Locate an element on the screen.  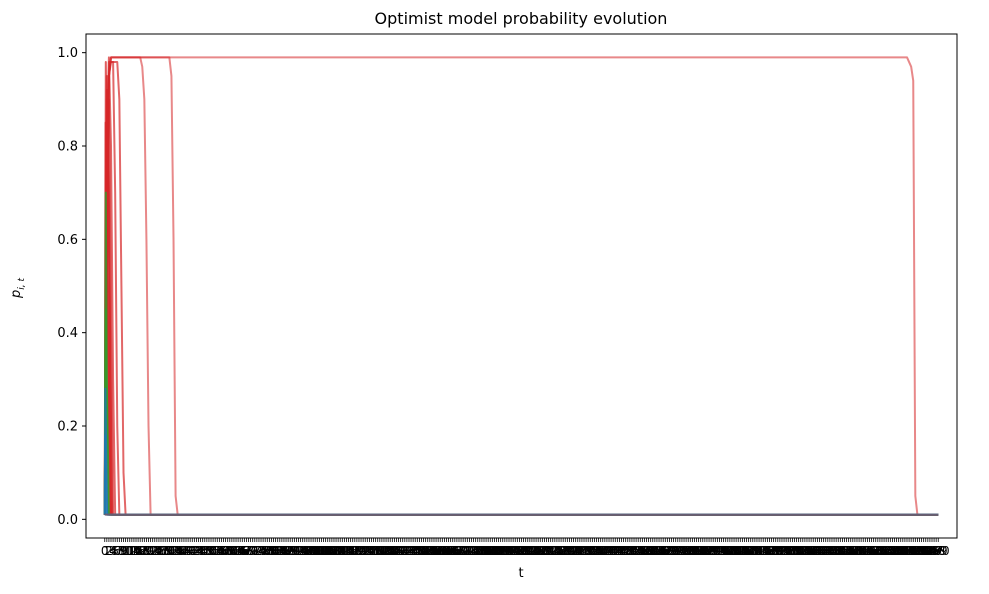
x-tick-label-158: 158 is located at coordinates (434, 551).